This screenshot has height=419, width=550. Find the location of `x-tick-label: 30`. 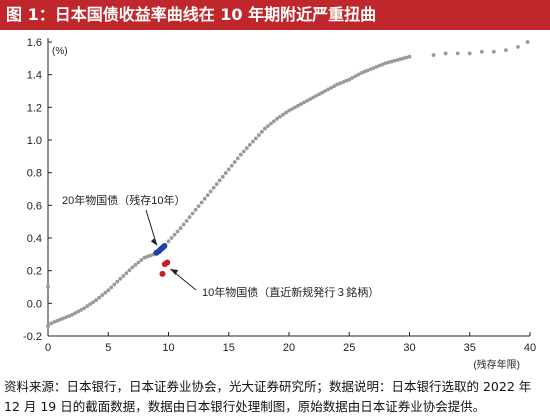

x-tick-label: 30 is located at coordinates (409, 348).